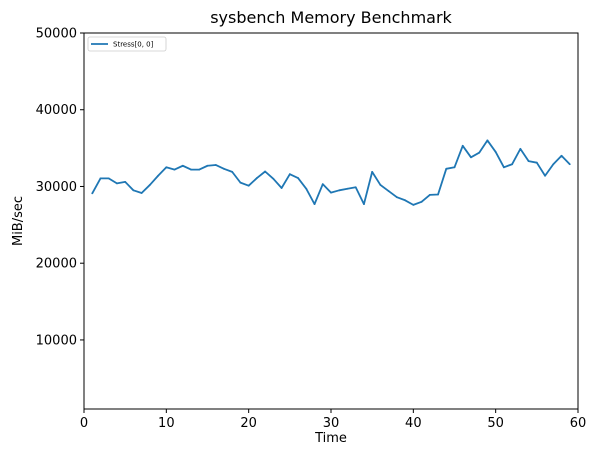  What do you see at coordinates (578, 423) in the screenshot?
I see `x-tick-label: 60` at bounding box center [578, 423].